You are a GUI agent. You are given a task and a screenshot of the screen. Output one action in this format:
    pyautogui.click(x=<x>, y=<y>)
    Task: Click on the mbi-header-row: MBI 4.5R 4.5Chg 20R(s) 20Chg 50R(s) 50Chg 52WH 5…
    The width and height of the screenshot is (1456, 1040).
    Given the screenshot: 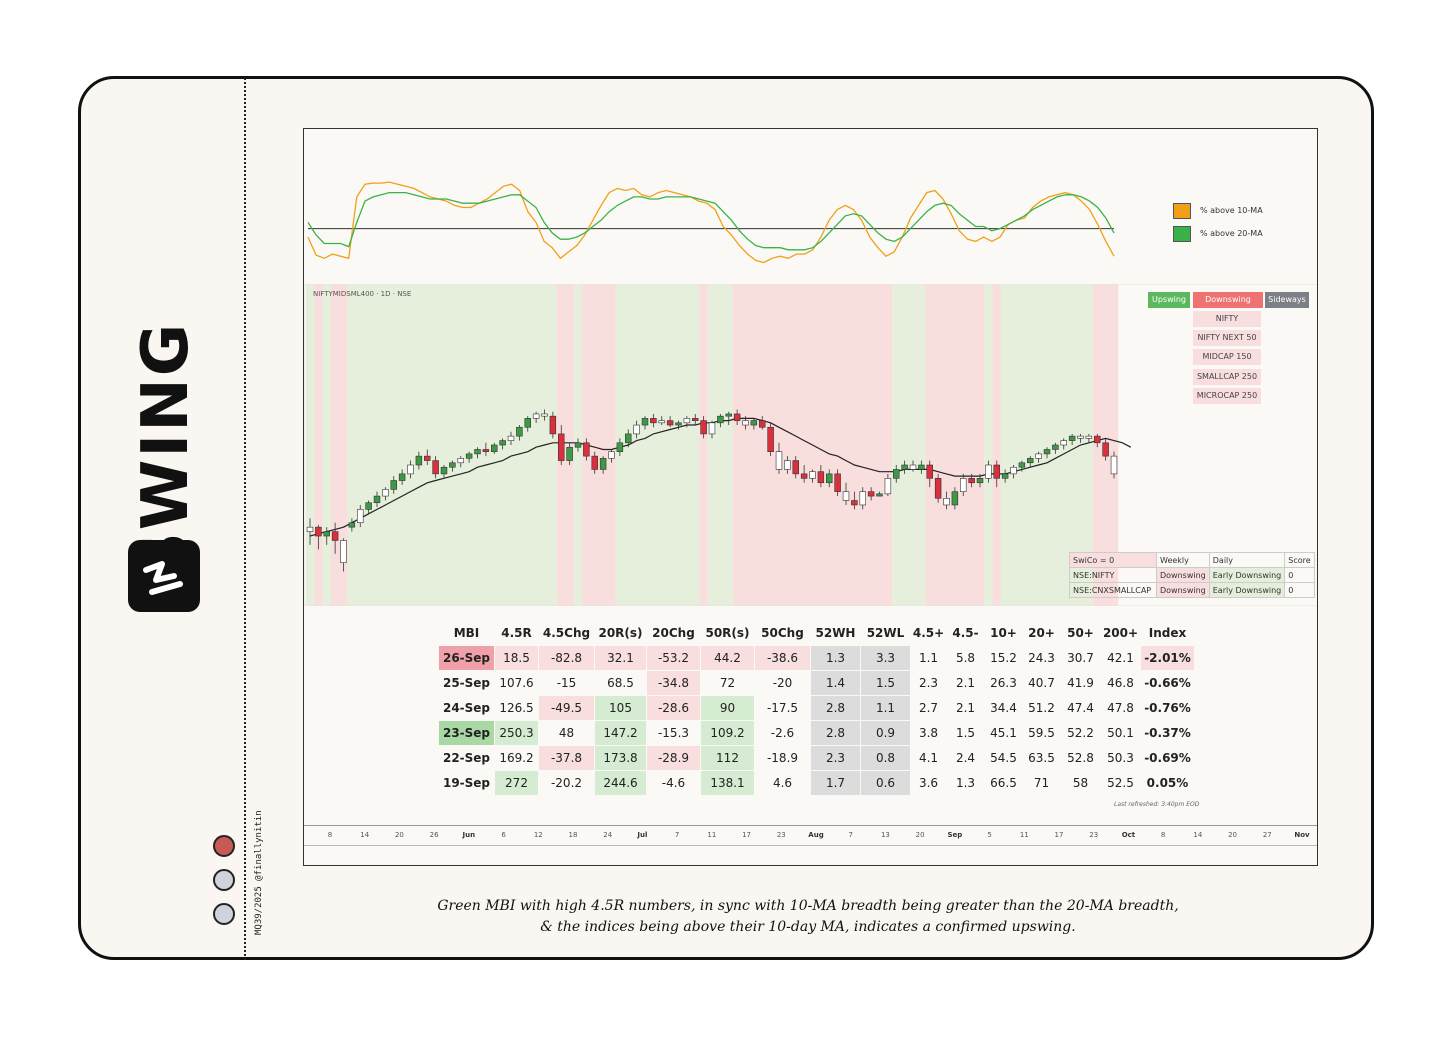 What is the action you would take?
    pyautogui.click(x=817, y=633)
    